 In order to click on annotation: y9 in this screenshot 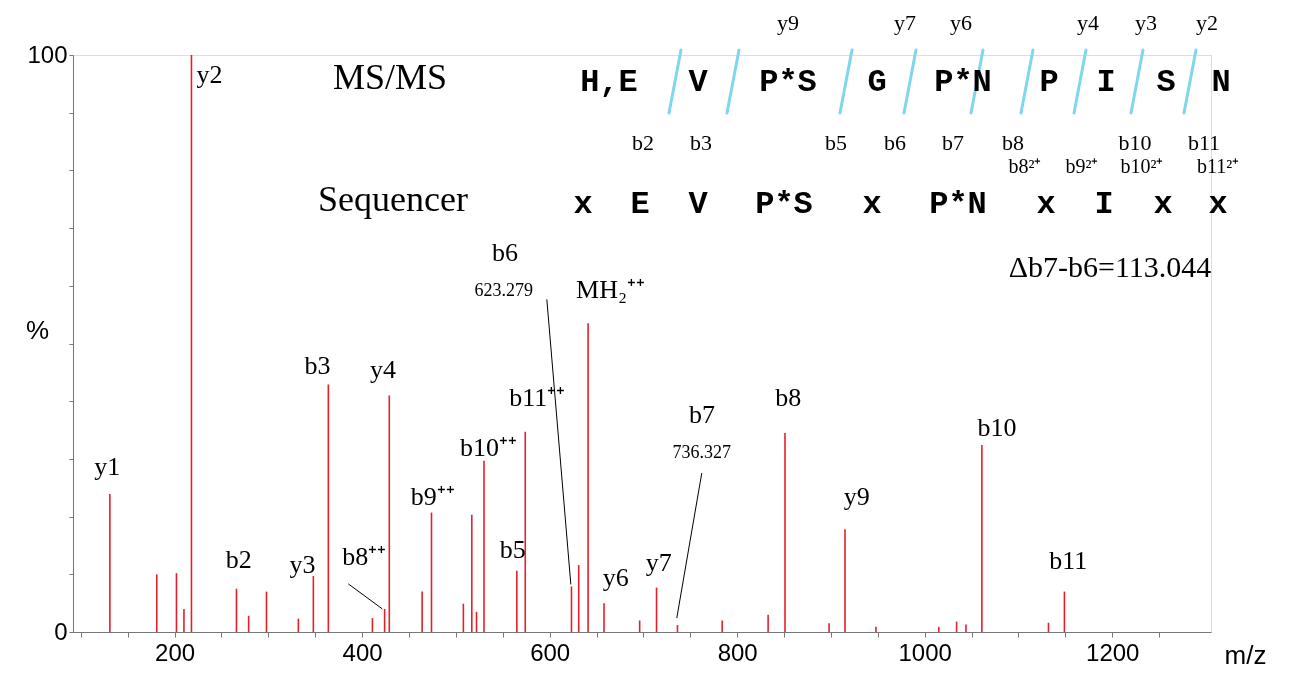, I will do `click(856, 497)`.